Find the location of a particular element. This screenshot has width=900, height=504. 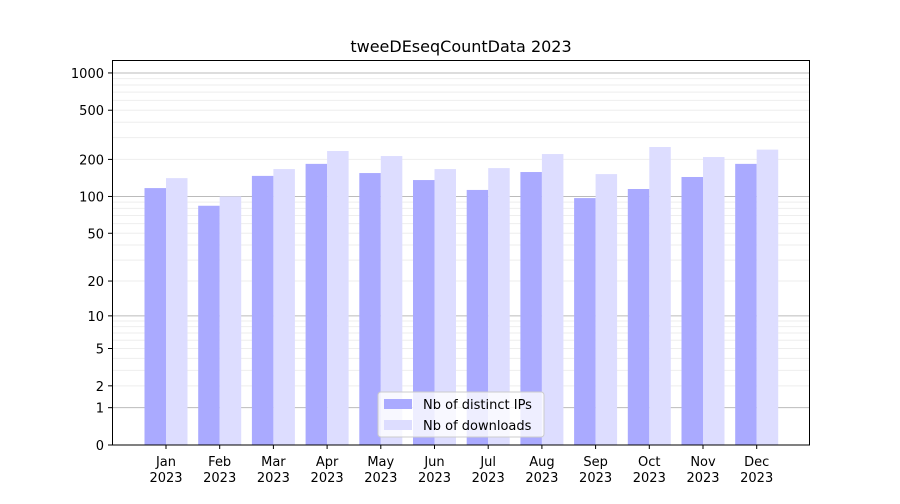

y-tick-label: 200 is located at coordinates (91, 160).